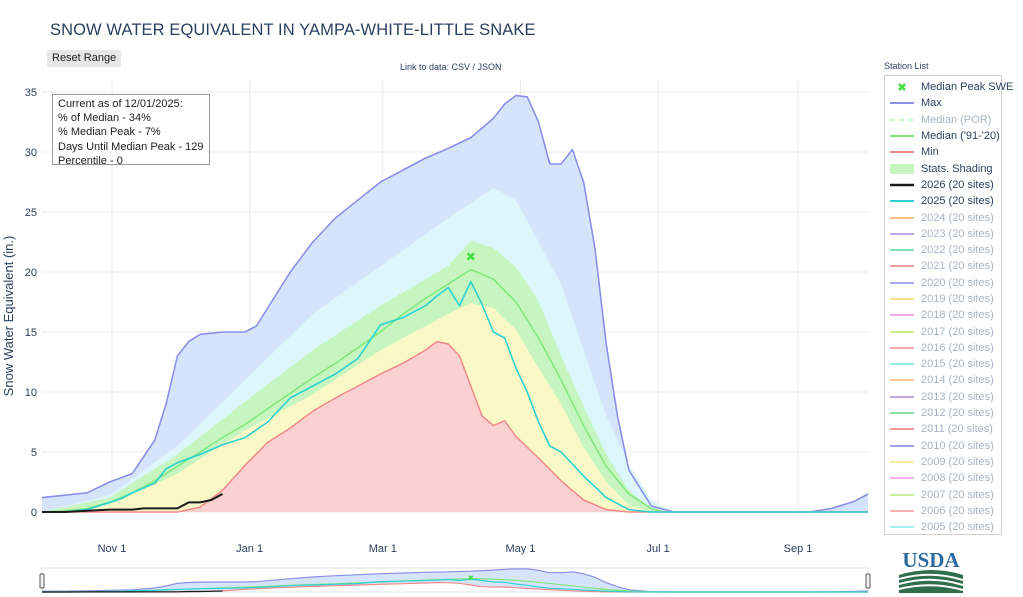  I want to click on legend-item: 2023 (20 sites), so click(944, 234).